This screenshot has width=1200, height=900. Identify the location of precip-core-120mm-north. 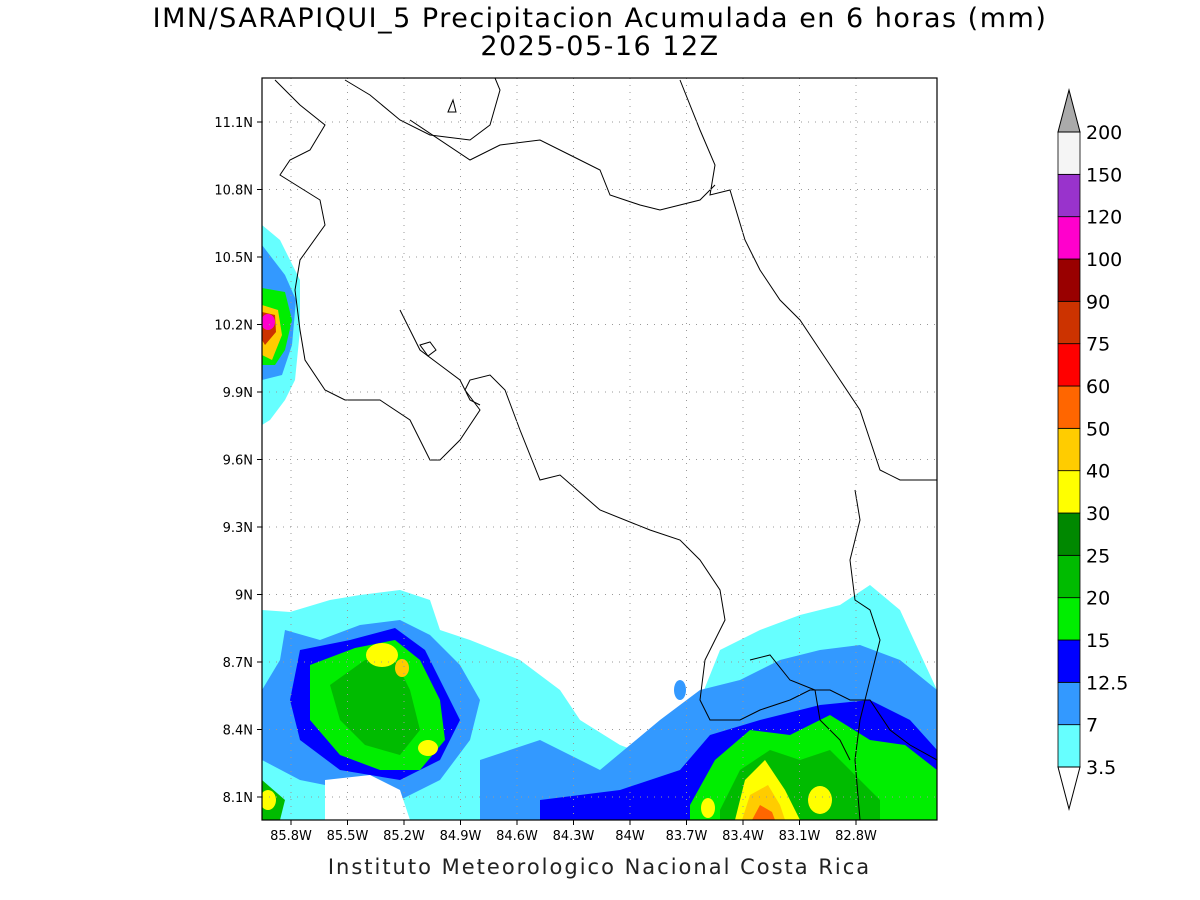
(268, 322).